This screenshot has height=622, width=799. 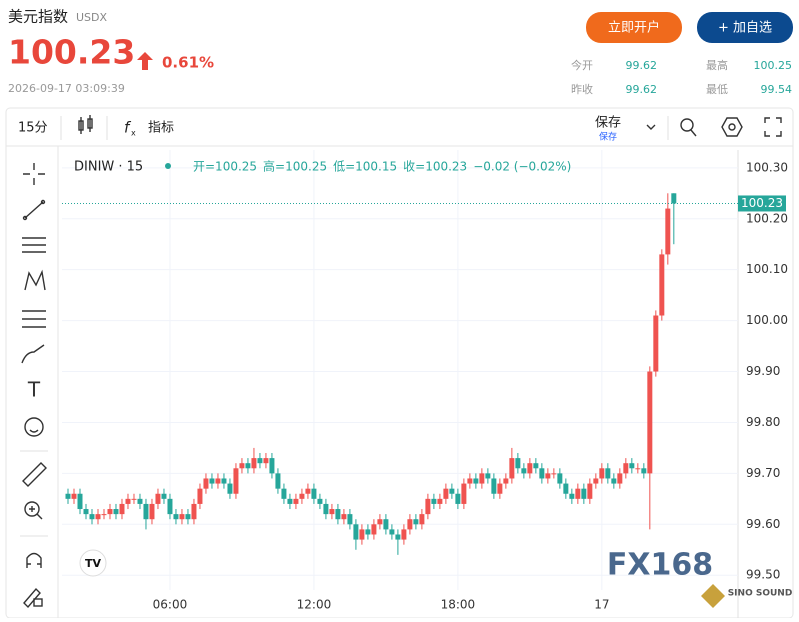 What do you see at coordinates (33, 598) in the screenshot?
I see `lock-tool` at bounding box center [33, 598].